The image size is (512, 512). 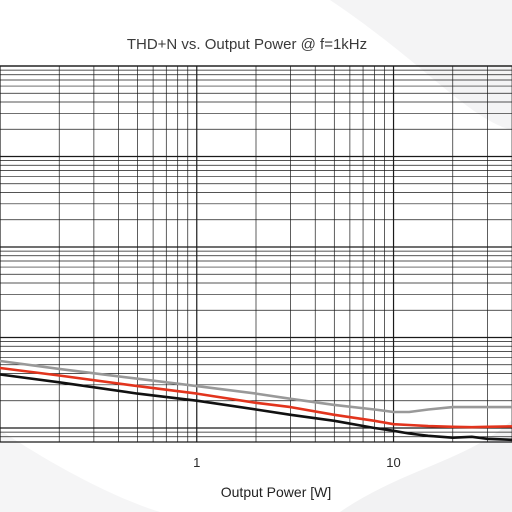 What do you see at coordinates (393, 462) in the screenshot?
I see `x-tick-label-10: 10` at bounding box center [393, 462].